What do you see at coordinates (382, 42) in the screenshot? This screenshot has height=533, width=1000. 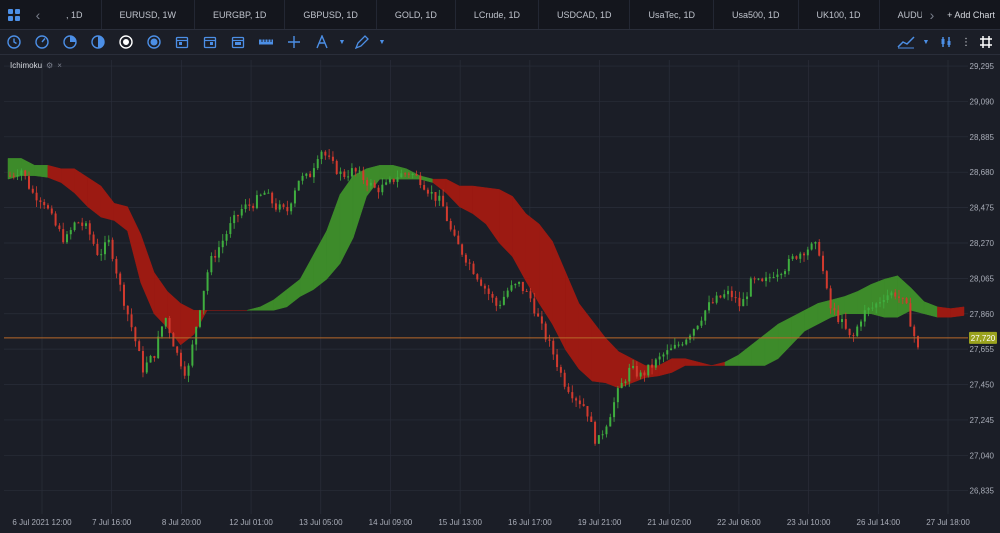 I see `draw-tool-dropdown: ▼` at bounding box center [382, 42].